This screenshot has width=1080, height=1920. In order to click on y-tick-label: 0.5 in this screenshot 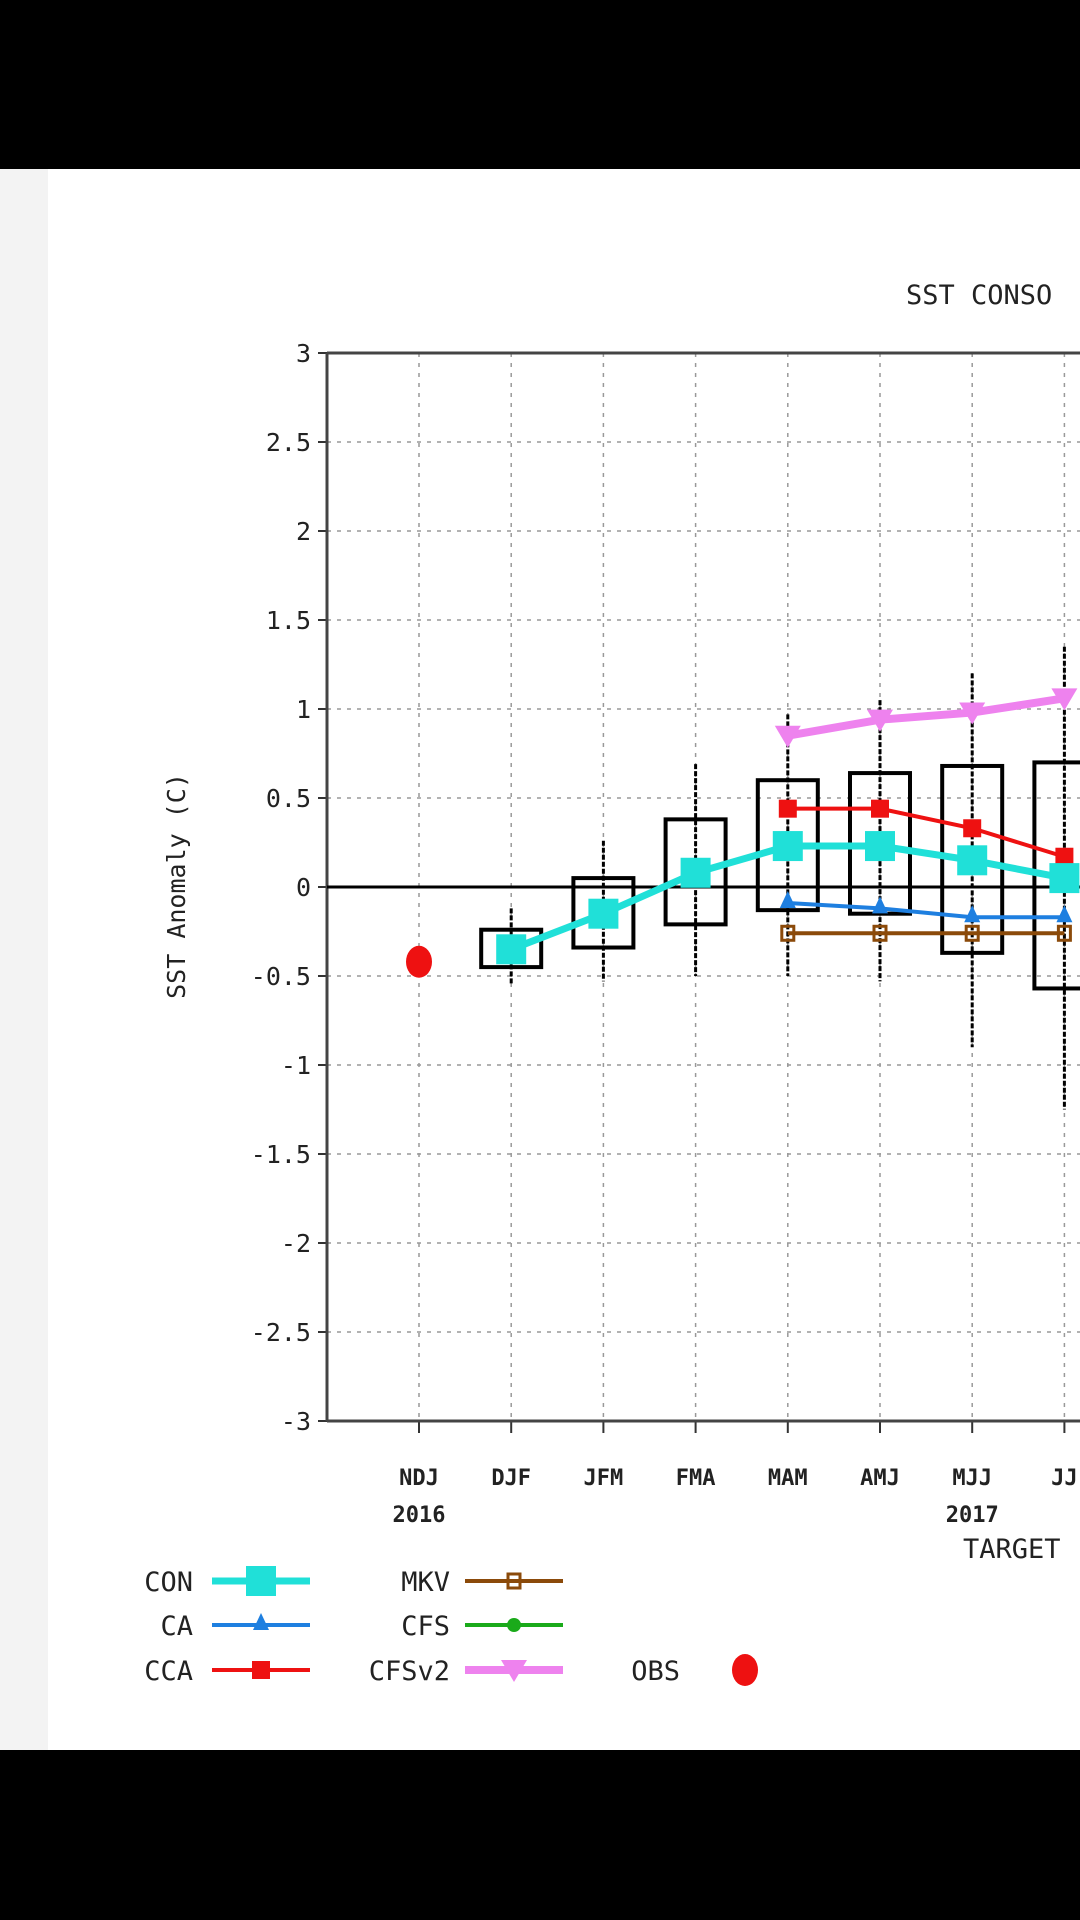, I will do `click(288, 798)`.